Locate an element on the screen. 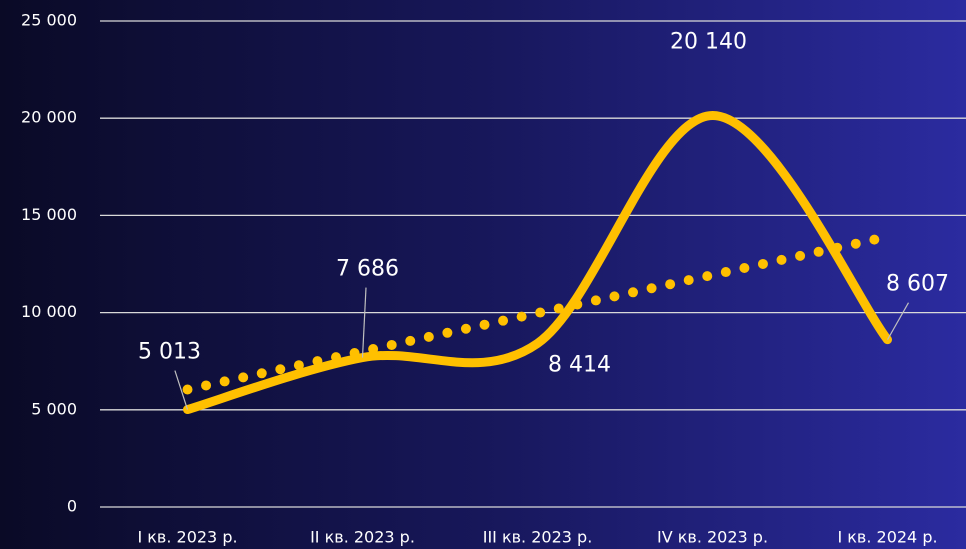 Image resolution: width=966 pixels, height=549 pixels. x-tick-label: III кв. 2023 р. is located at coordinates (538, 537).